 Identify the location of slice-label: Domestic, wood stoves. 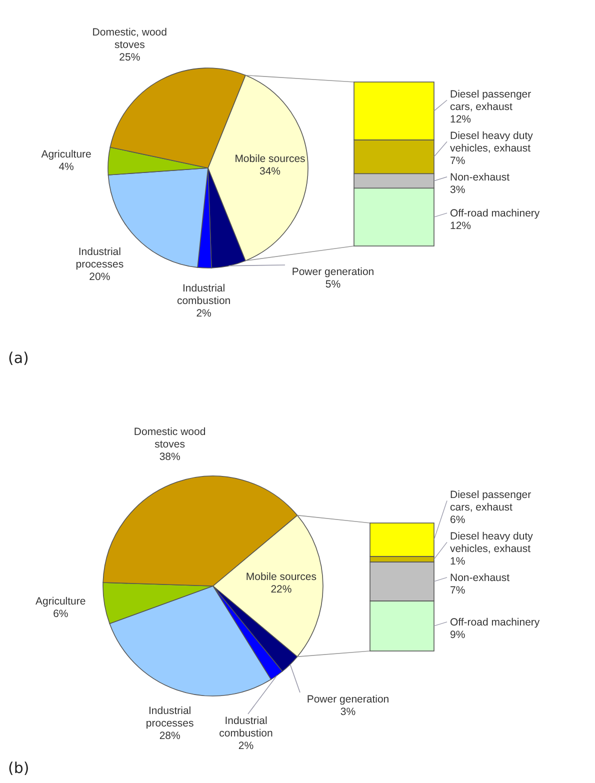
(130, 39).